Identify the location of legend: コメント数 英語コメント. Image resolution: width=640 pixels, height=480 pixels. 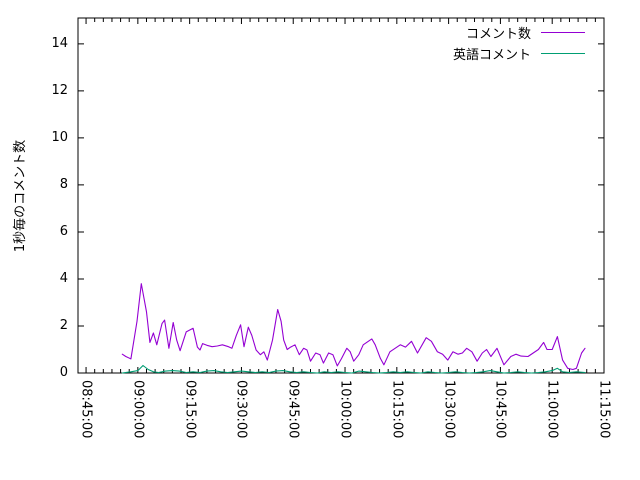
(519, 43).